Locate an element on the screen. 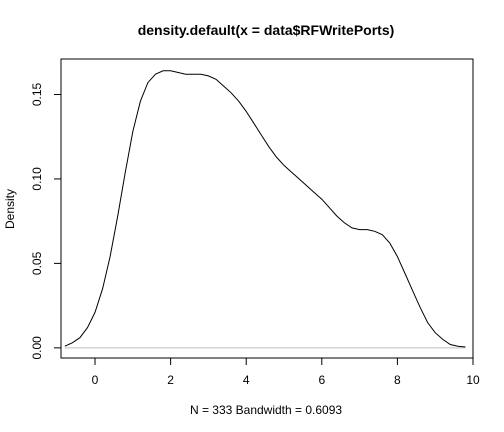 This screenshot has width=504, height=432. x-tick-label: 2 is located at coordinates (170, 380).